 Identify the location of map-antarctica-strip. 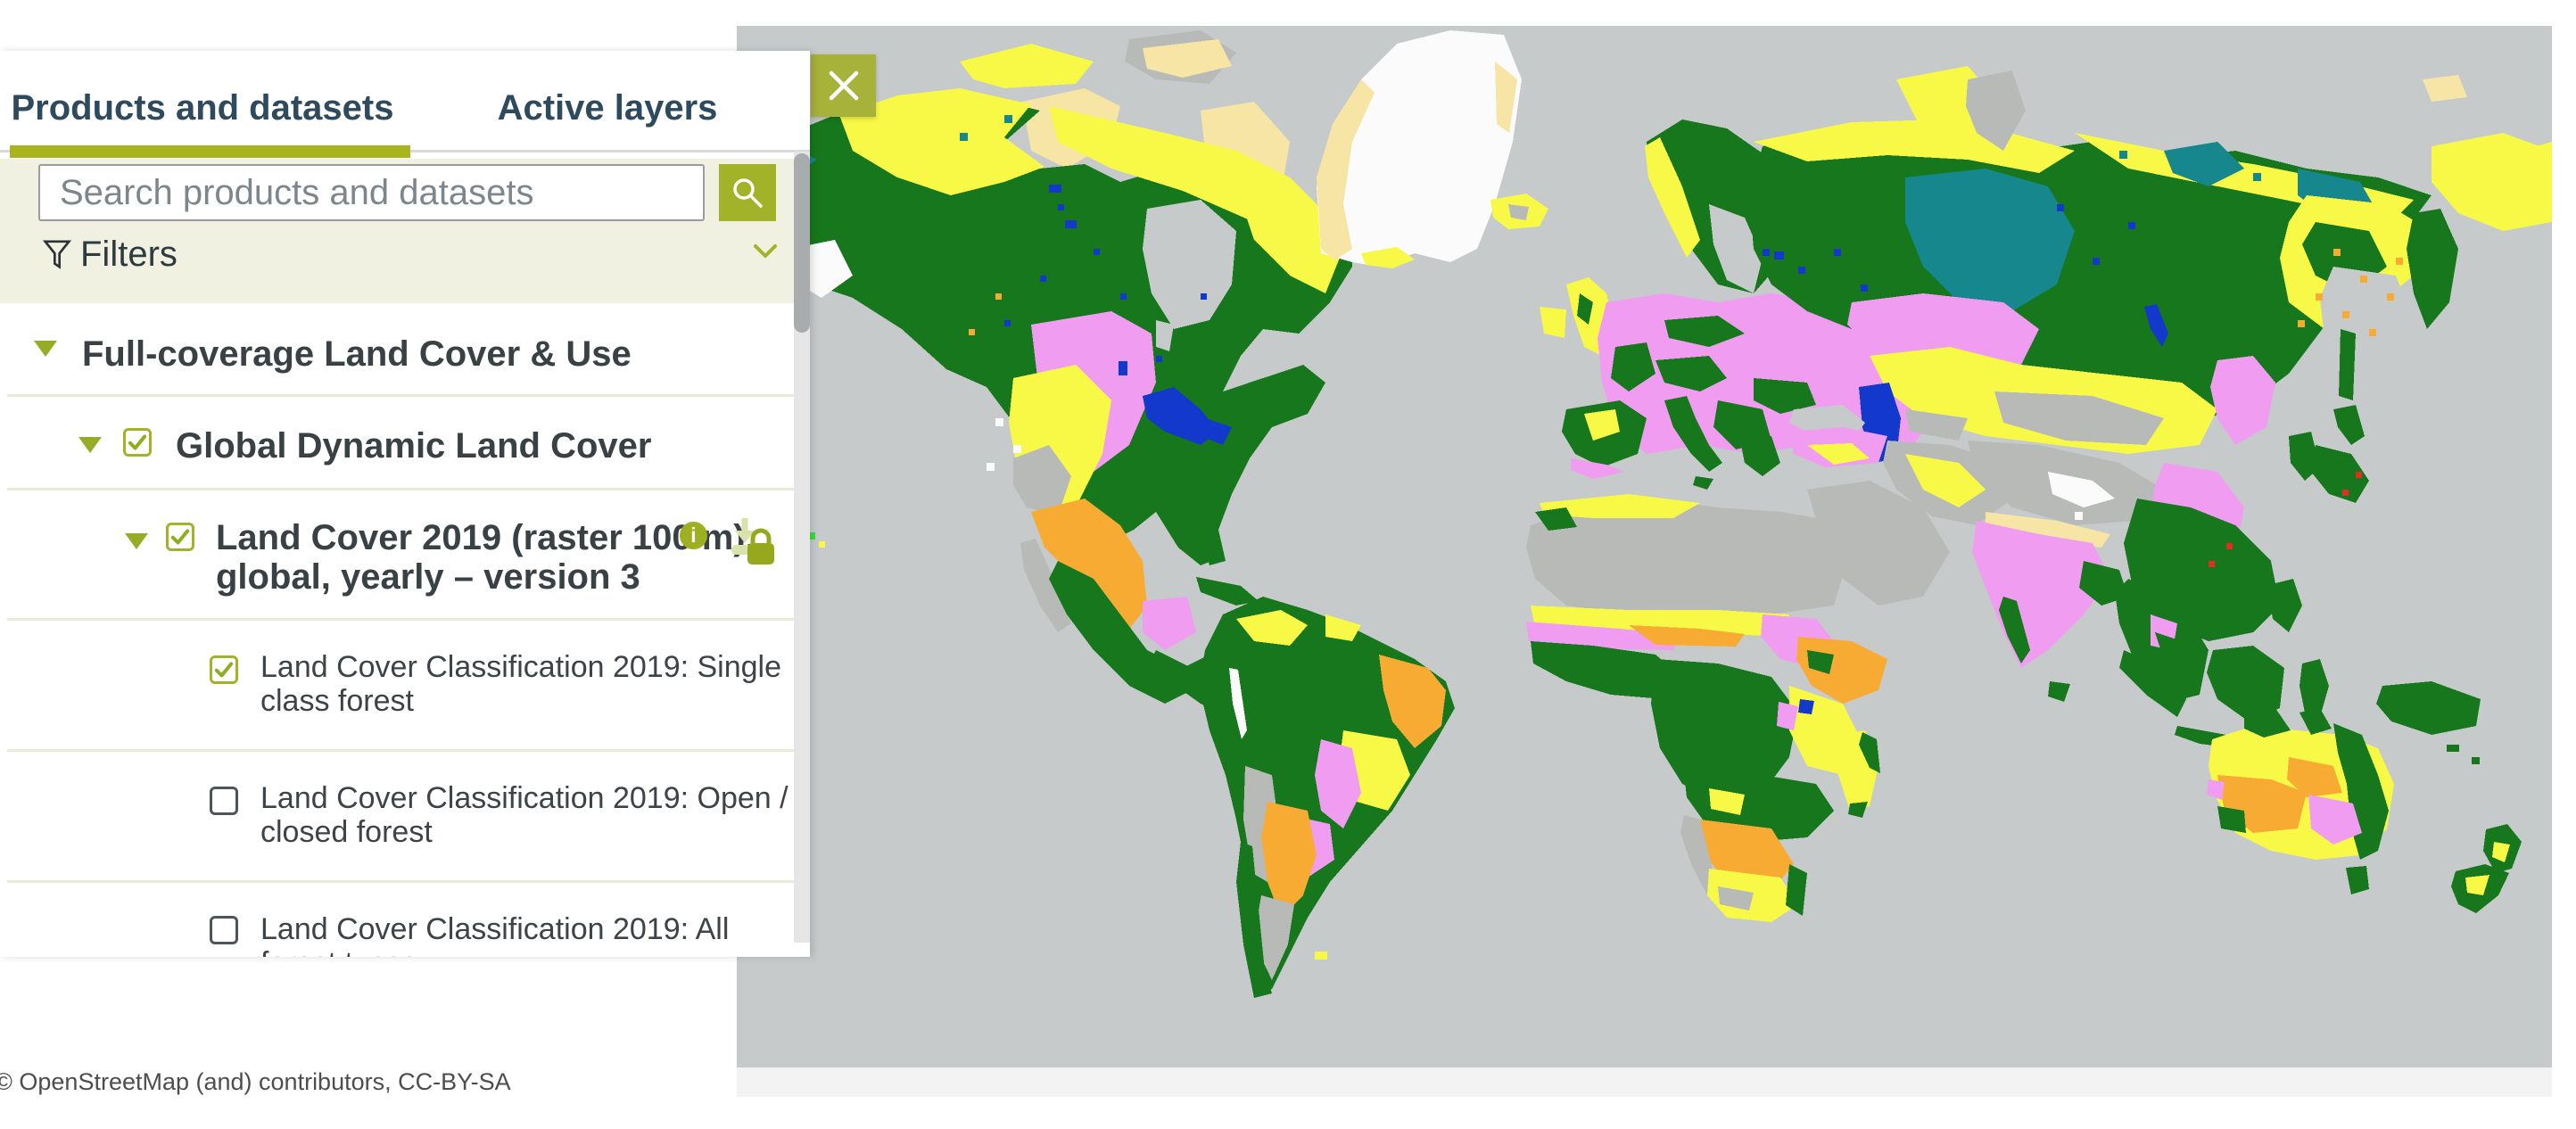
(1645, 1082).